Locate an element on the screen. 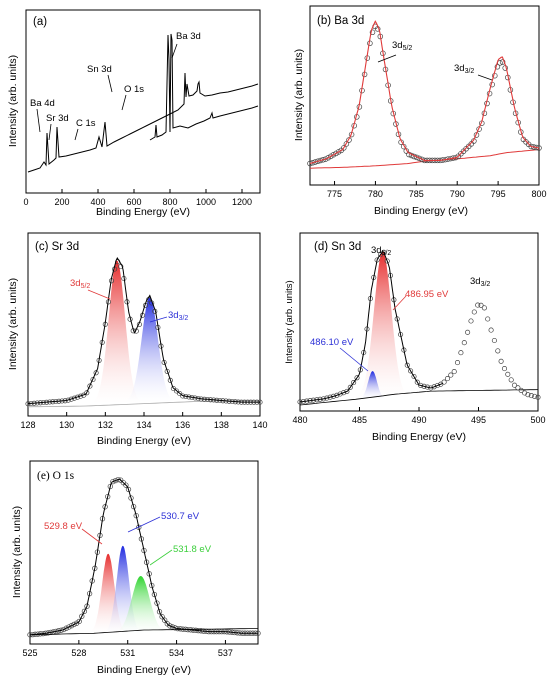 The height and width of the screenshot is (682, 550). panel-d-peak1-area is located at coordinates (382, 324).